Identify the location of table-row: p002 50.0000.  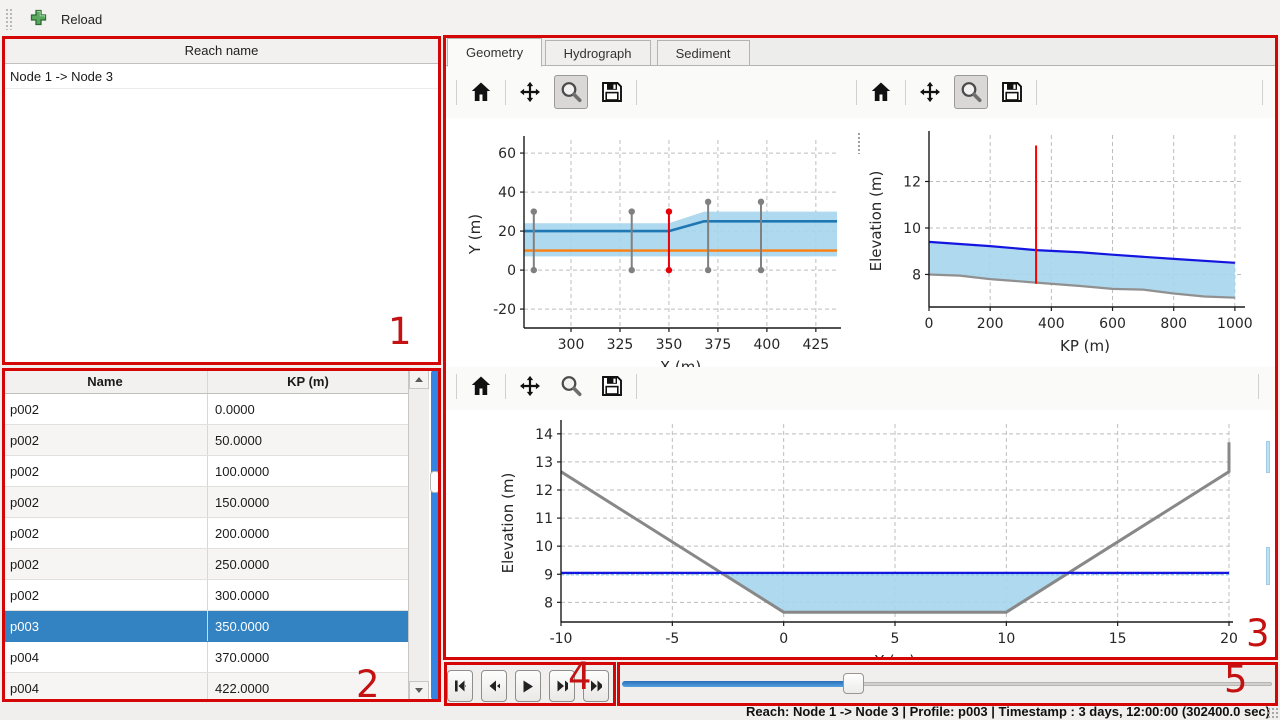
(205, 440).